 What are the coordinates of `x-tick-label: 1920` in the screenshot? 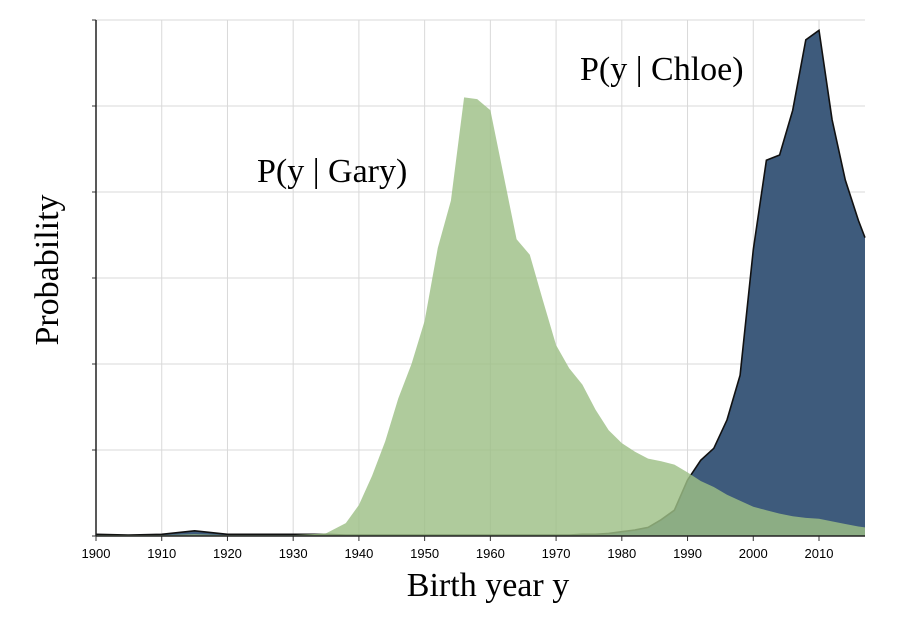 It's located at (227, 553).